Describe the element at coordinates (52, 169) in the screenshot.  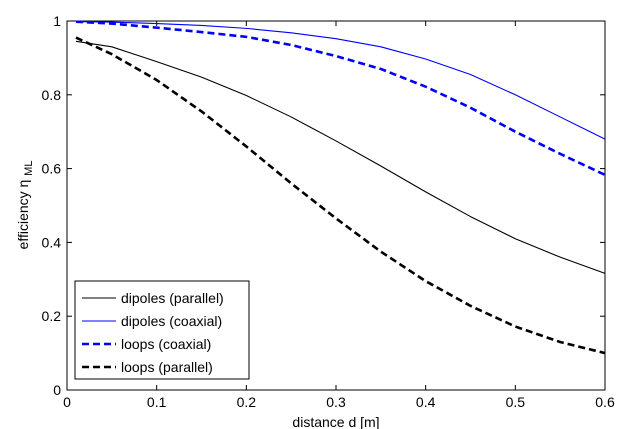
I see `y-tick-label: 0.6` at that location.